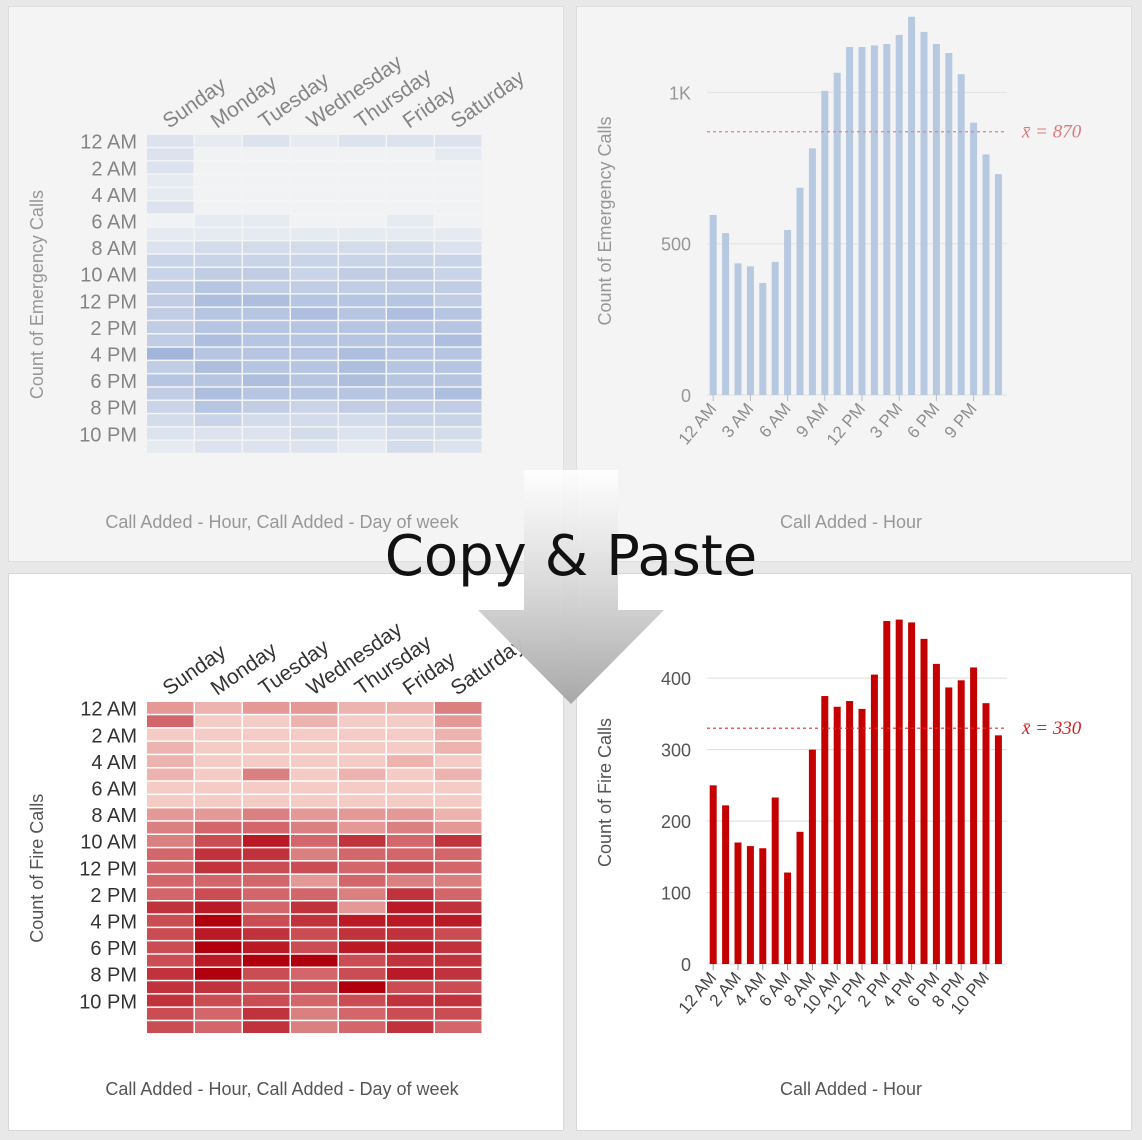 Image resolution: width=1142 pixels, height=1140 pixels. Describe the element at coordinates (108, 710) in the screenshot. I see `hour-tick-label: 12 AM` at that location.